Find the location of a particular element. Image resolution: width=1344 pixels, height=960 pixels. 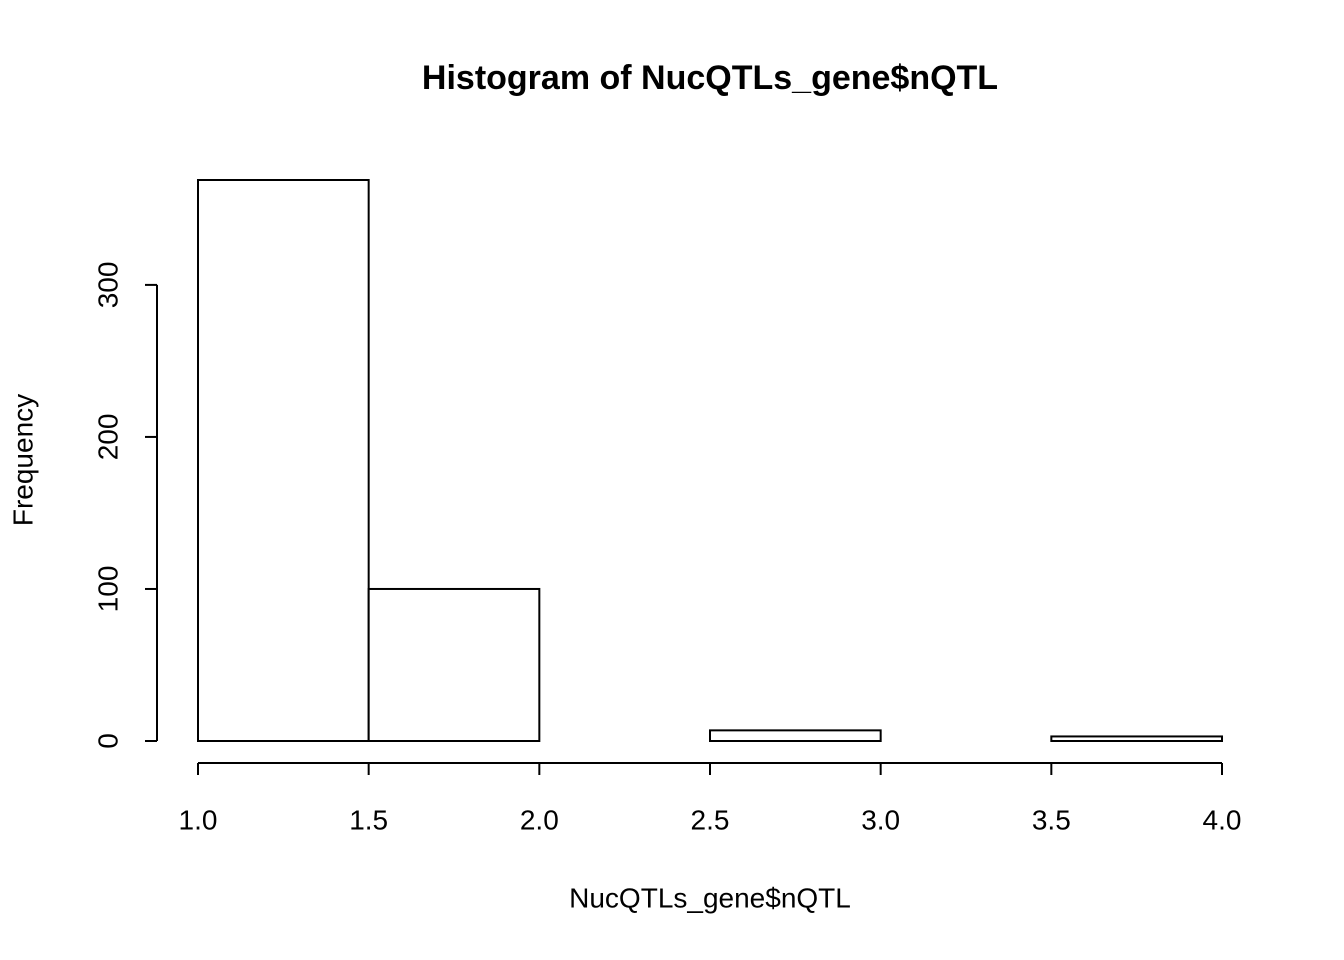

y-tick-label: 100 is located at coordinates (107, 589).